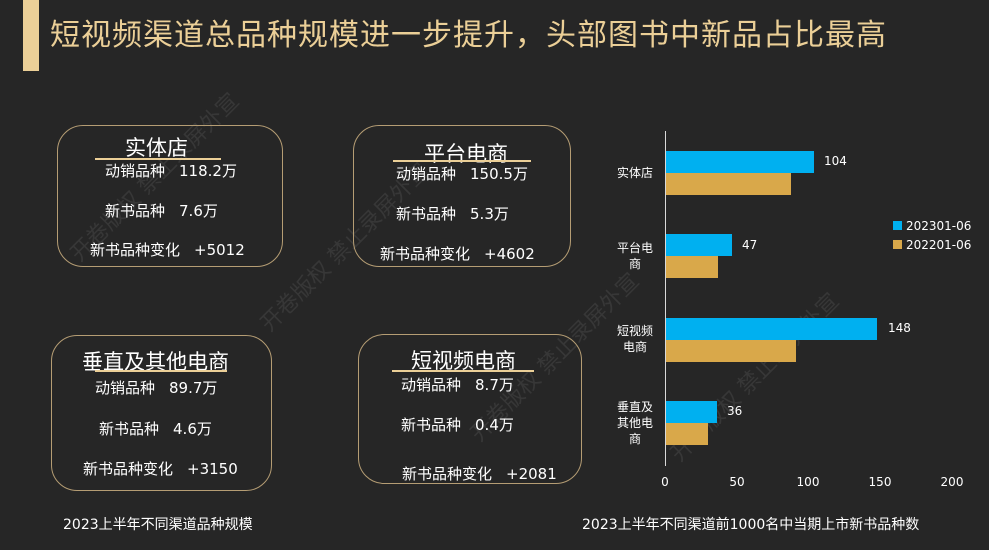 This screenshot has width=989, height=550. What do you see at coordinates (156, 148) in the screenshot?
I see `card-title: 实体店` at bounding box center [156, 148].